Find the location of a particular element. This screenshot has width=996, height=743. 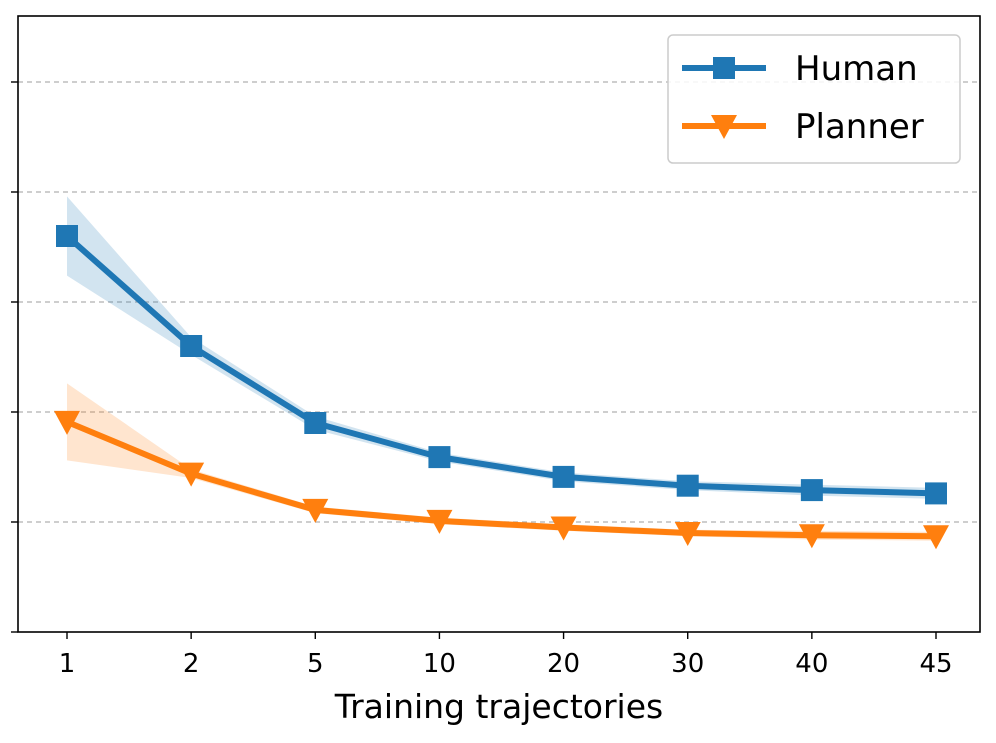

planner-line is located at coordinates (501, 479).